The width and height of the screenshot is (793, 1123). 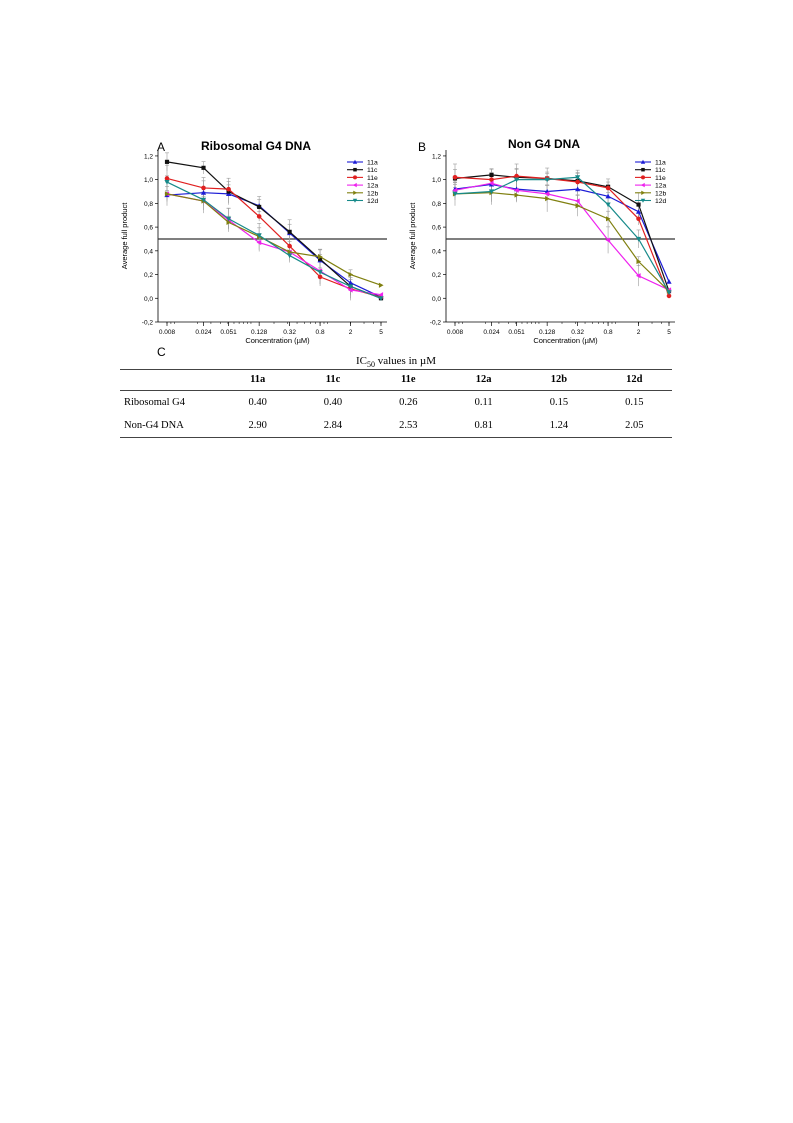 What do you see at coordinates (355, 192) in the screenshot?
I see `chart-a-legend-marker-12b` at bounding box center [355, 192].